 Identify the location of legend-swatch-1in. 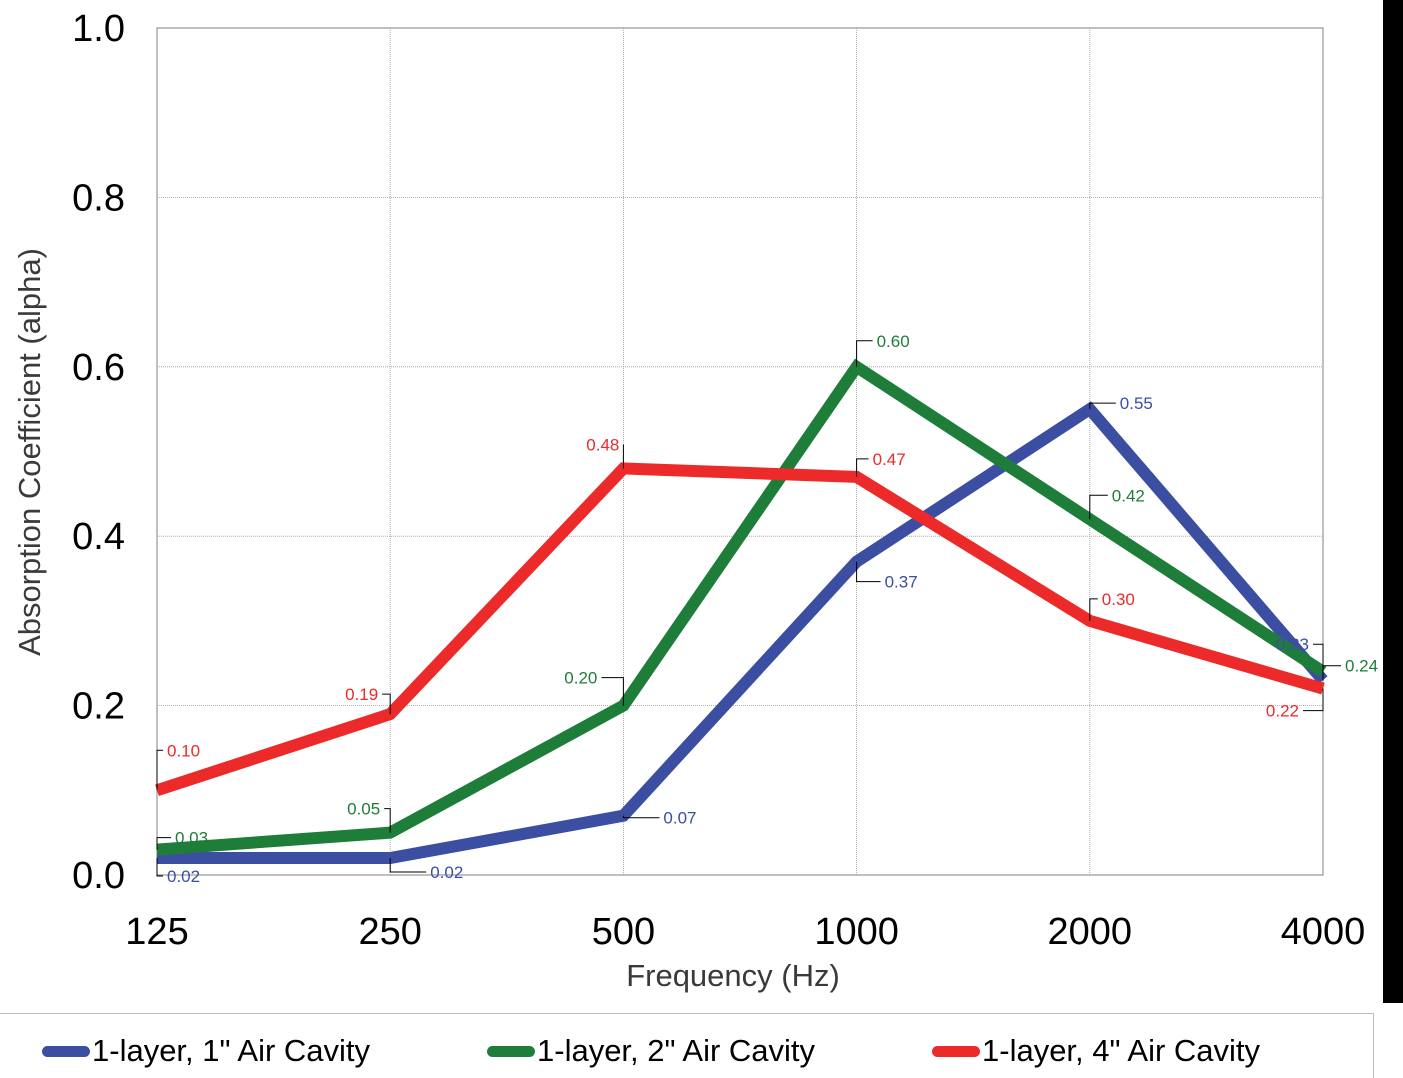
(66, 1051).